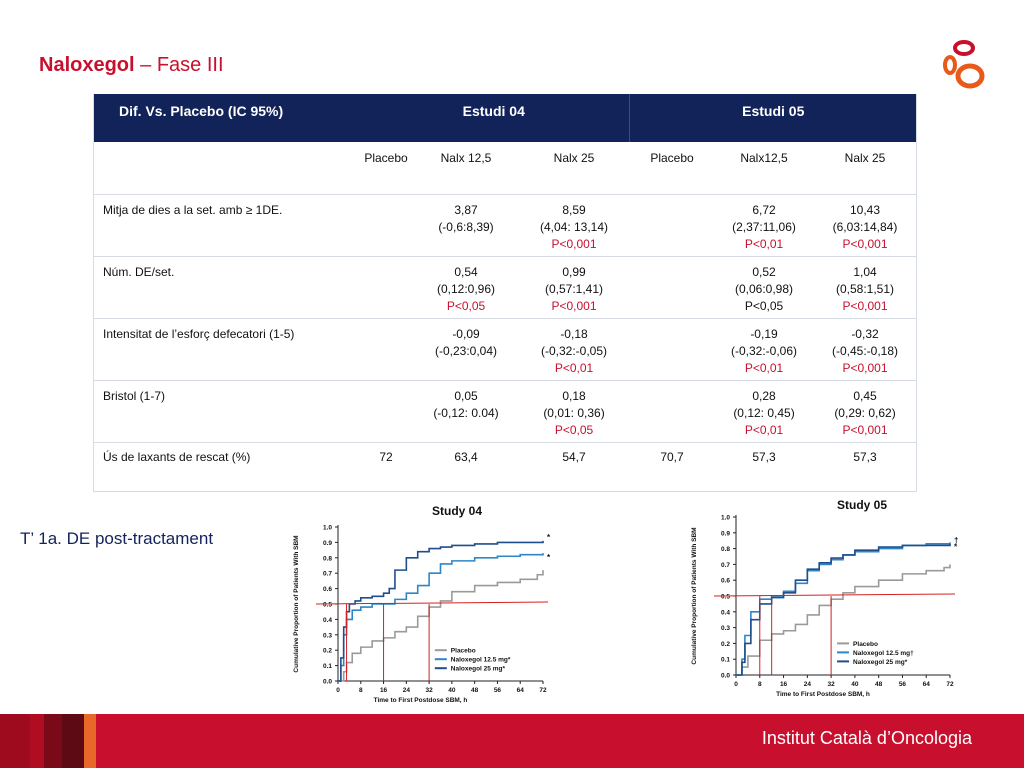 This screenshot has height=768, width=1024. I want to click on subheader-cell: Nalx 25, so click(574, 168).